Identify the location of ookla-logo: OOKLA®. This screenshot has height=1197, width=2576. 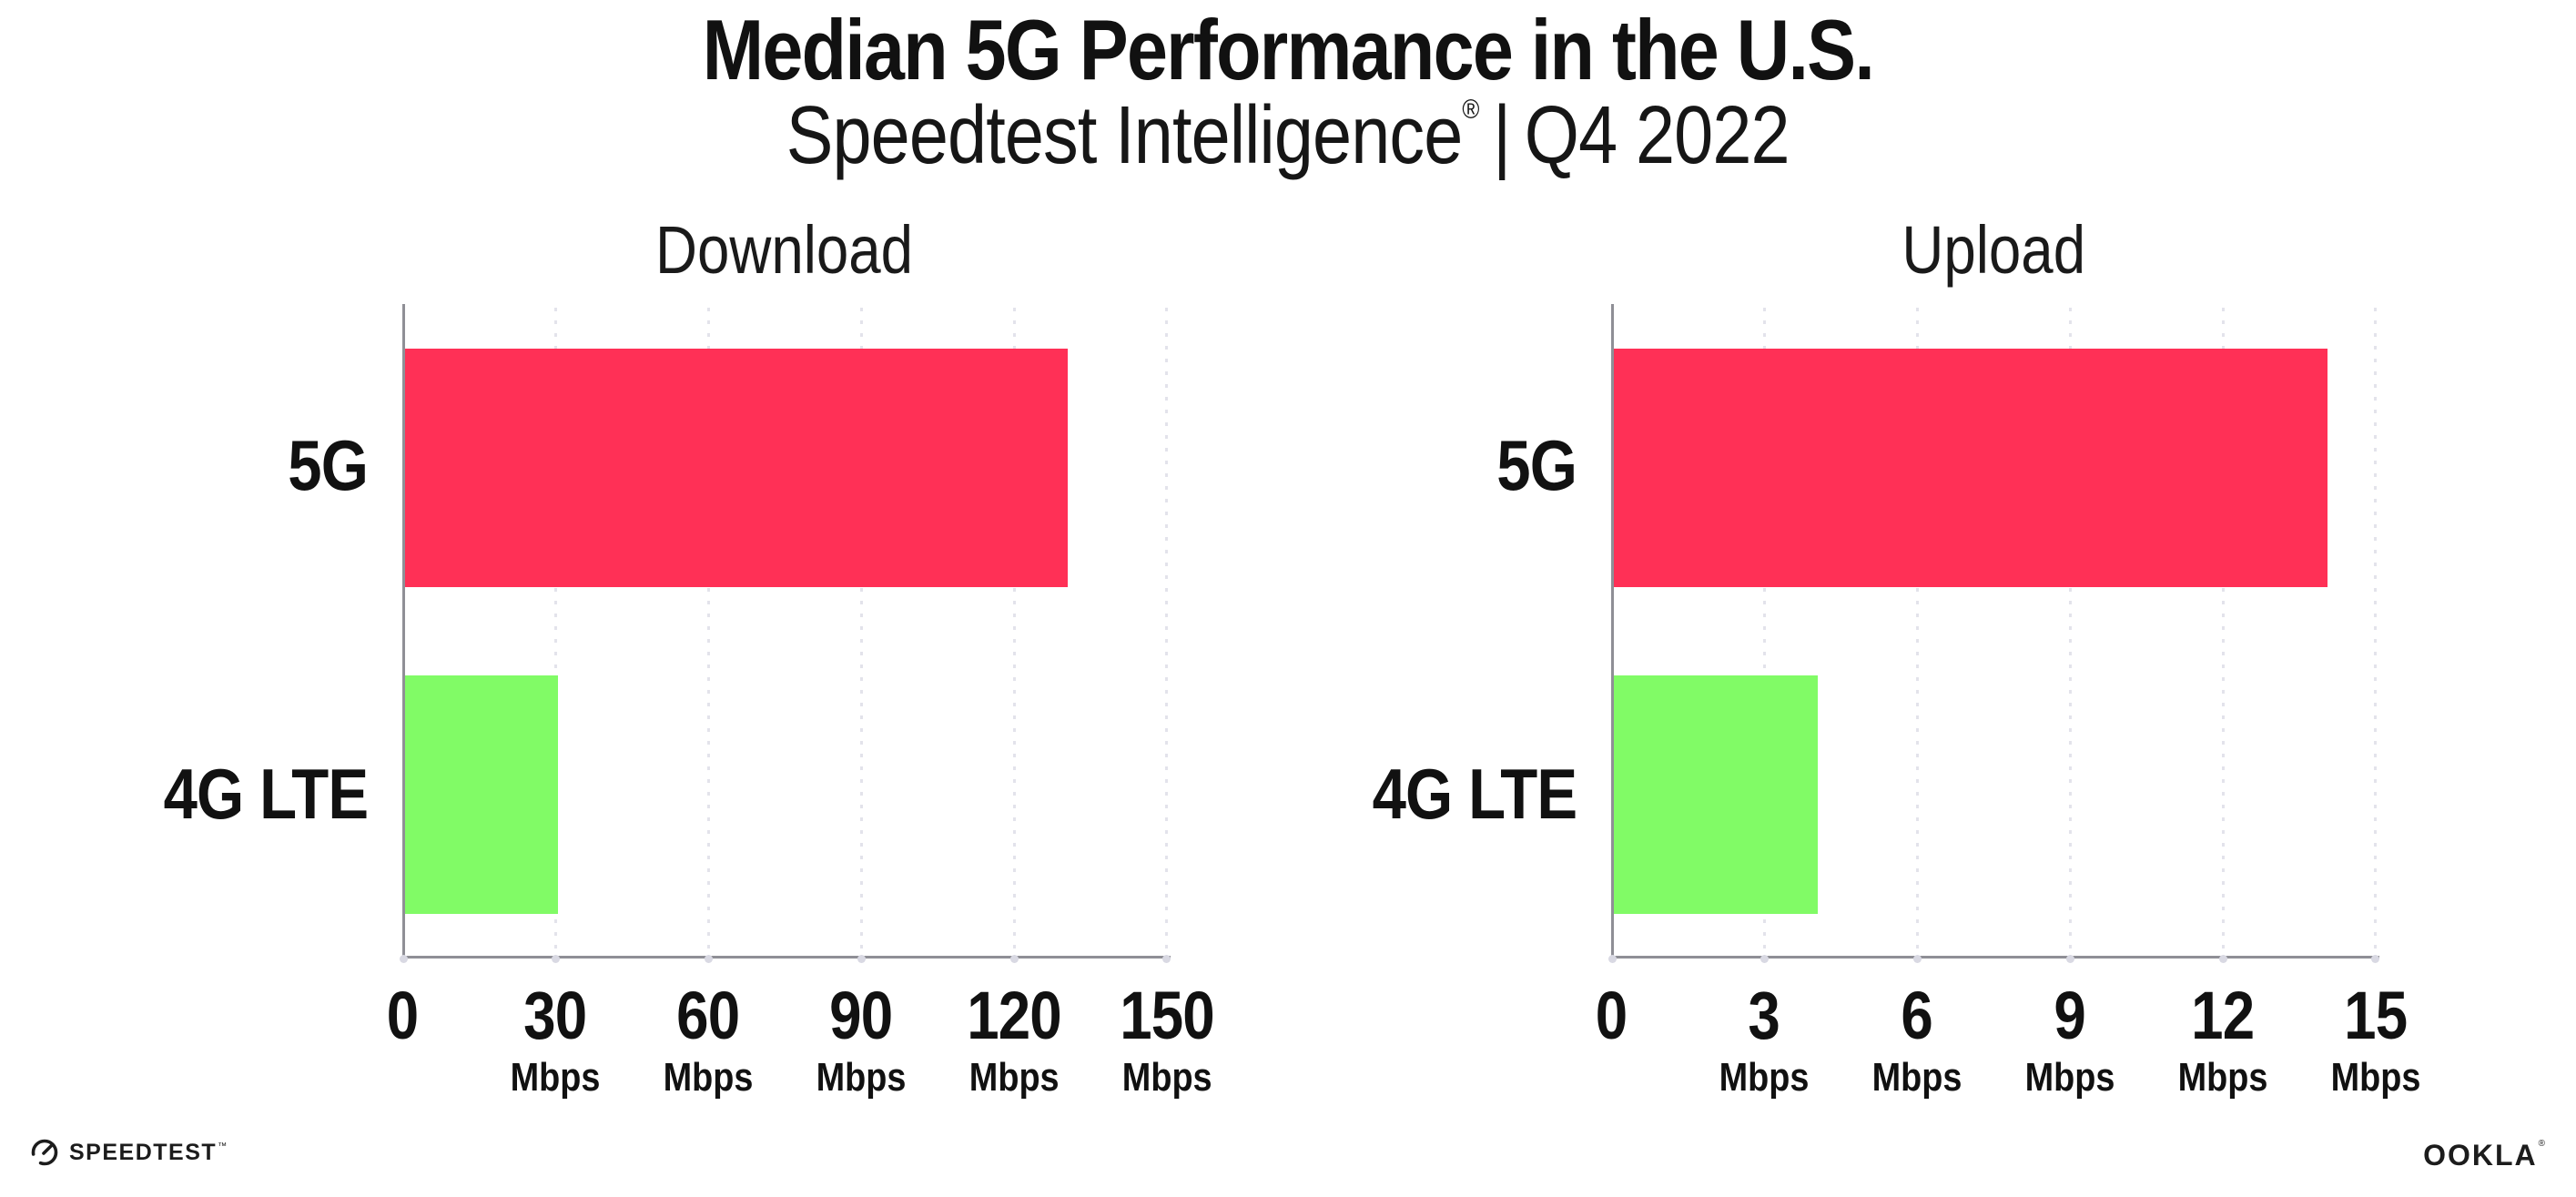
(2485, 1156).